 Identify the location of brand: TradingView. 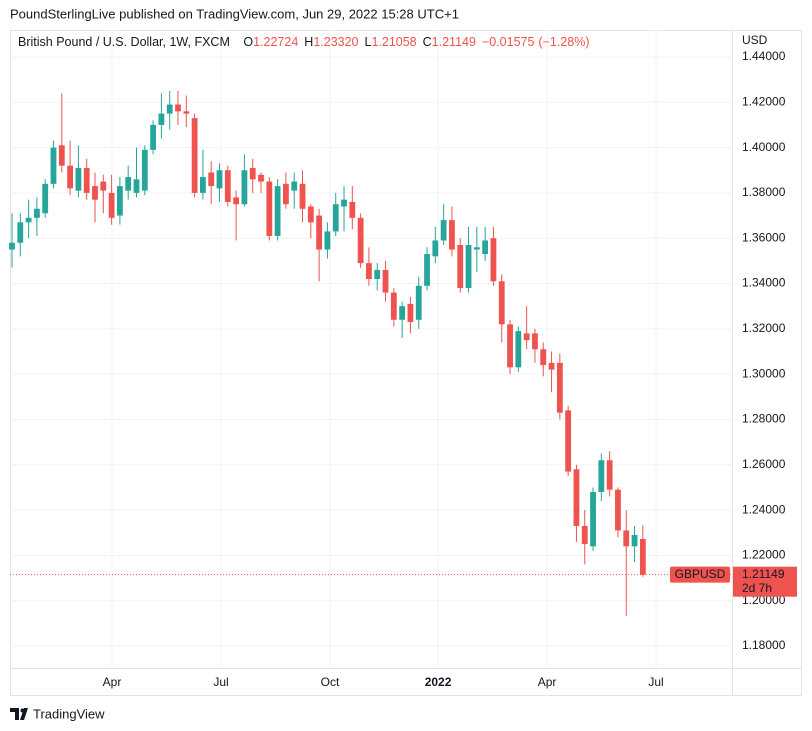
(57, 713).